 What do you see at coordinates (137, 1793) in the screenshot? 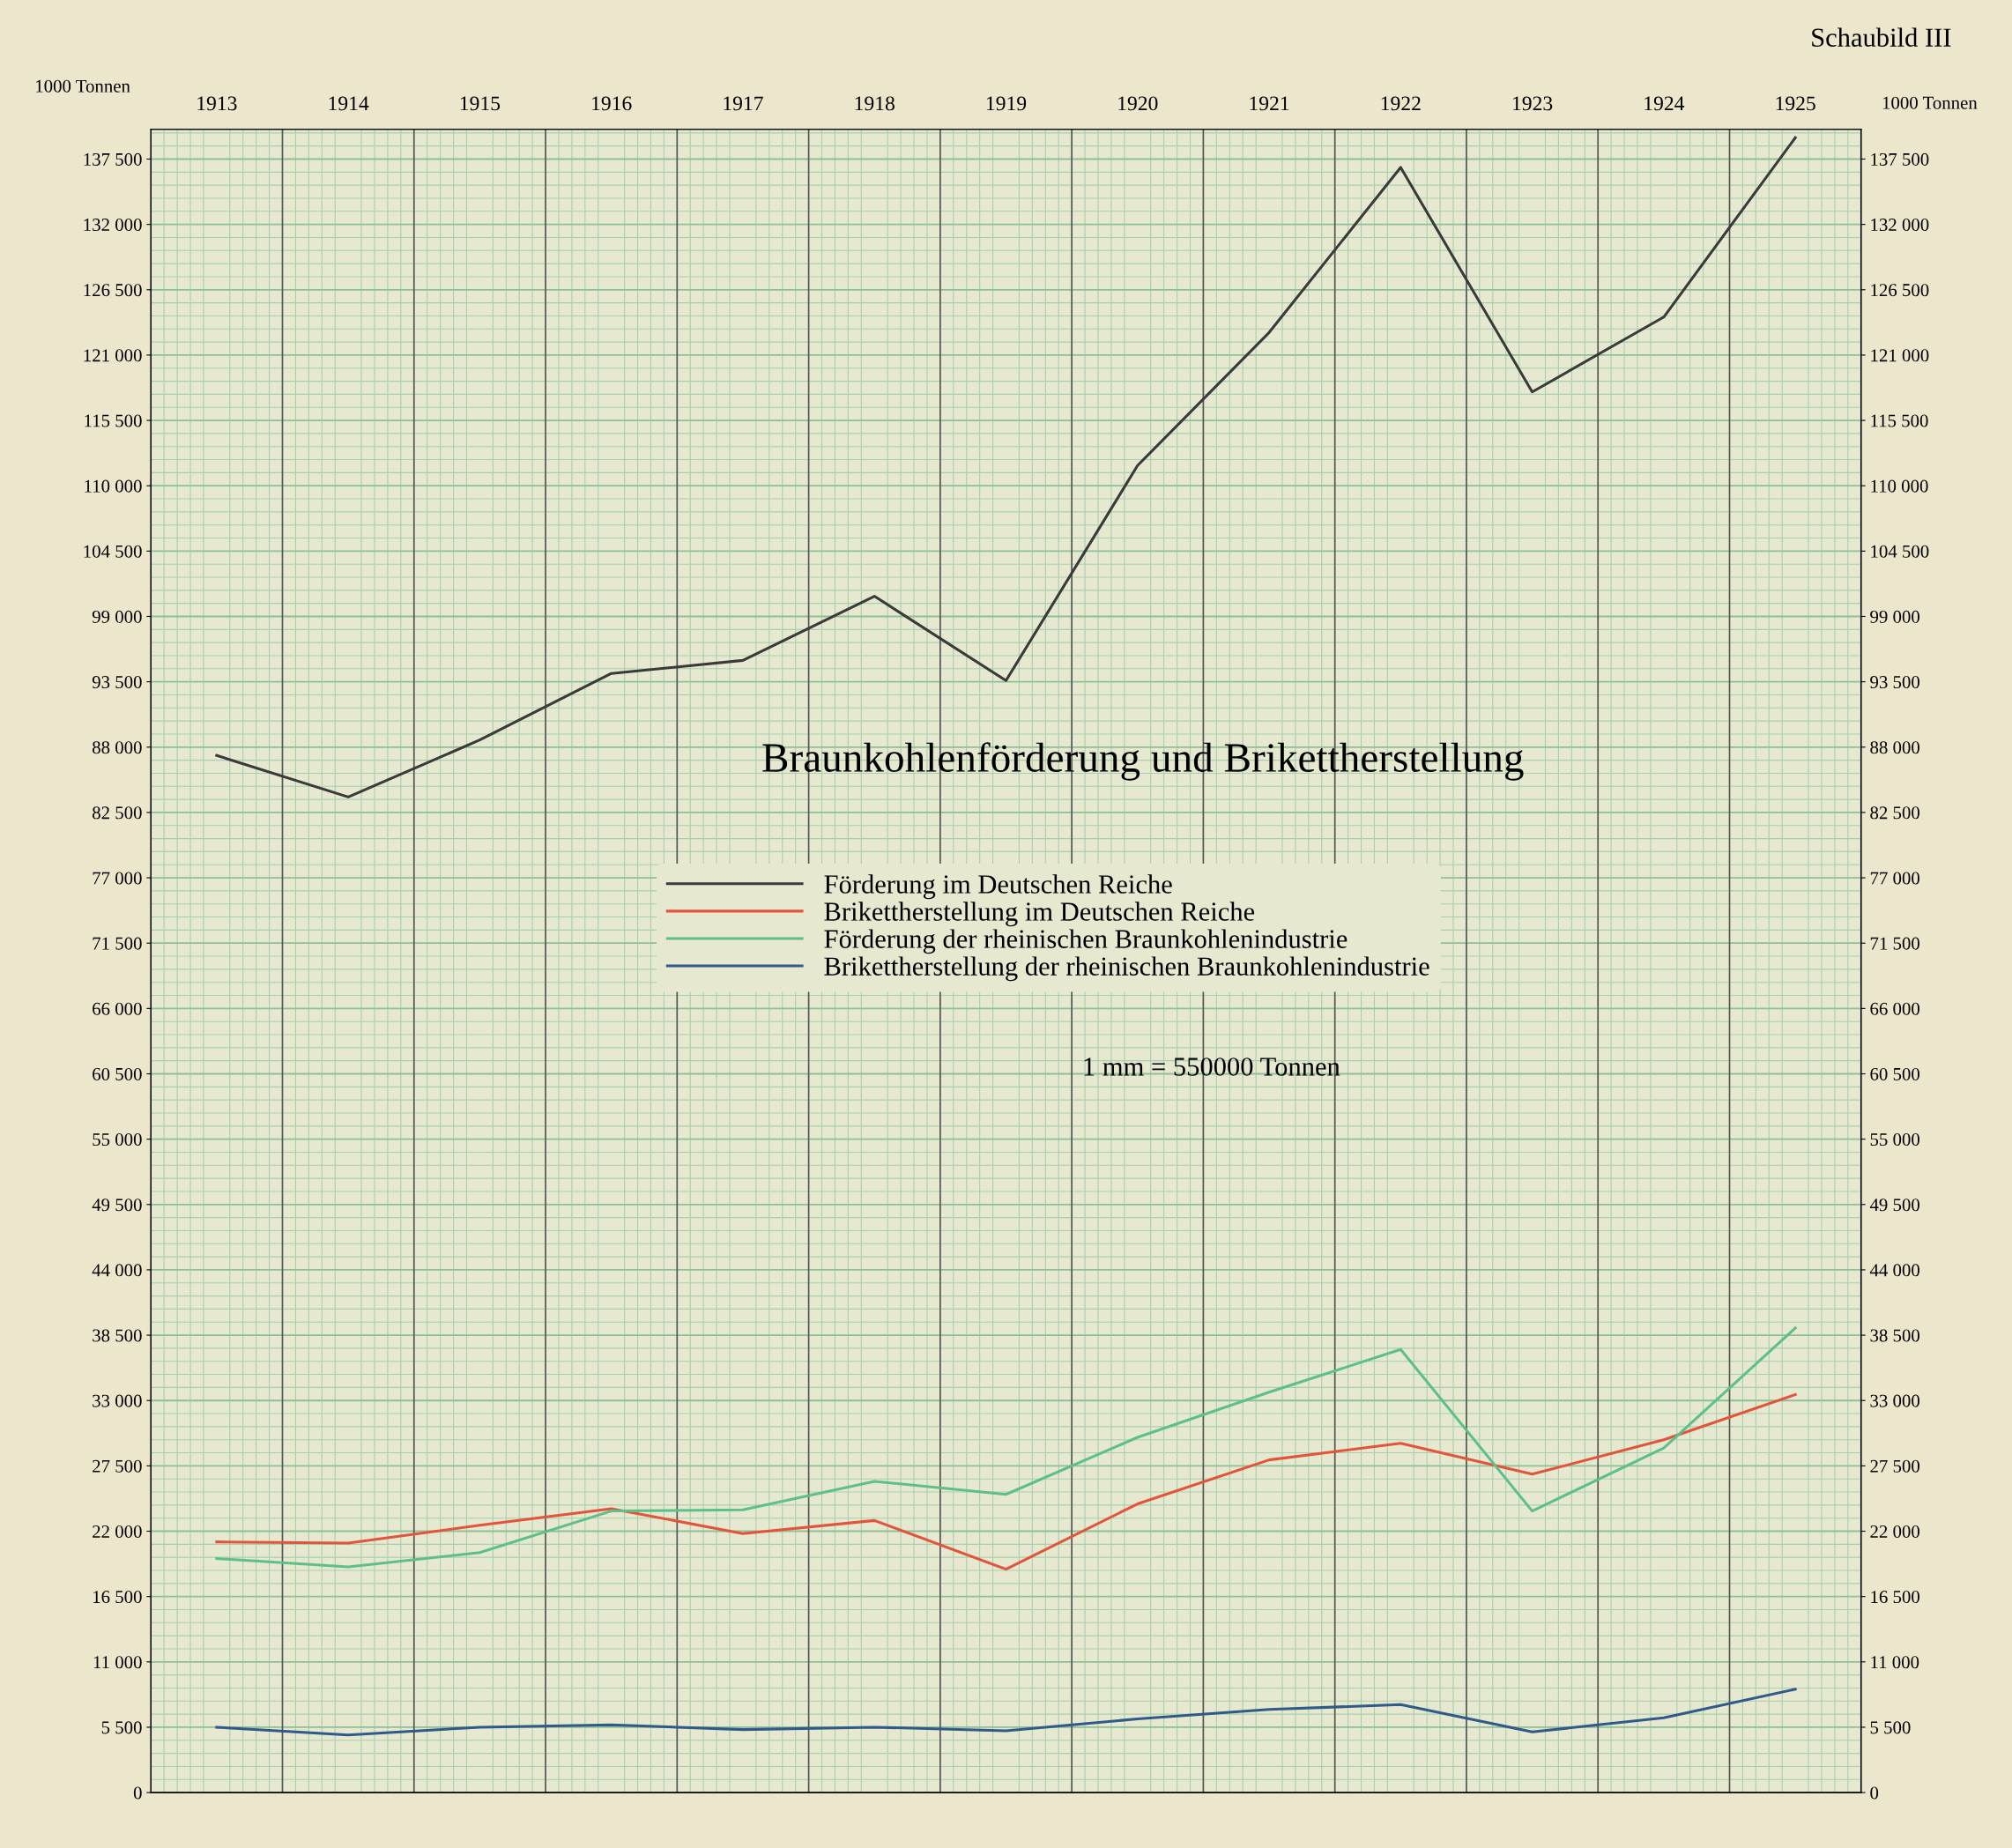
I see `y-tick-label: 0` at bounding box center [137, 1793].